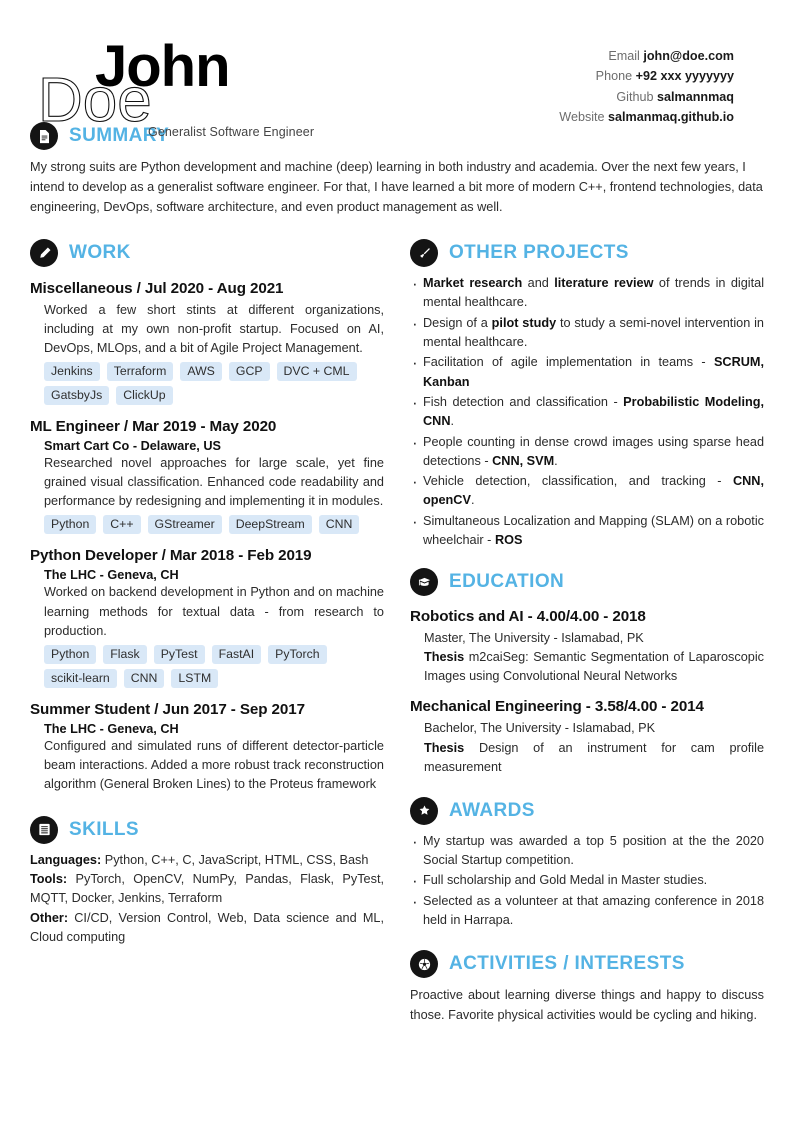 This screenshot has width=794, height=1123. What do you see at coordinates (207, 829) in the screenshot?
I see `skills-heading: SKILLS` at bounding box center [207, 829].